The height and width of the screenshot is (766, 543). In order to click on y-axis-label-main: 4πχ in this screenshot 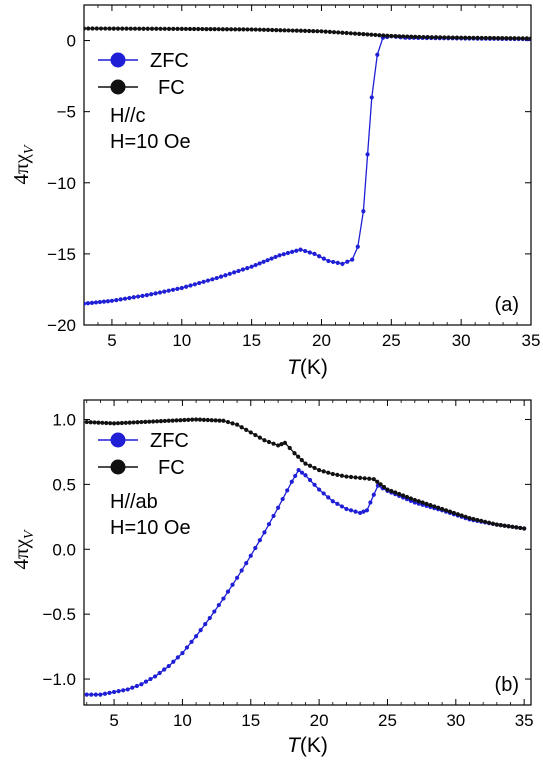, I will do `click(21, 553)`.